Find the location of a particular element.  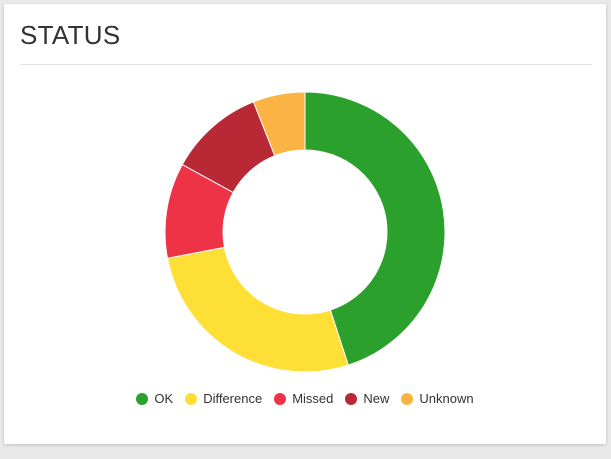

donut-slice-unknown is located at coordinates (279, 124).